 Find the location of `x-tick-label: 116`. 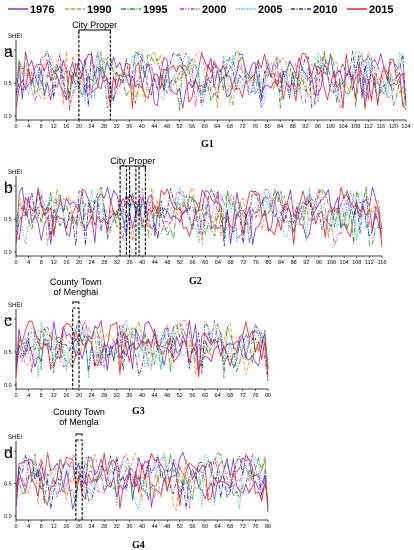

x-tick-label: 116 is located at coordinates (382, 263).